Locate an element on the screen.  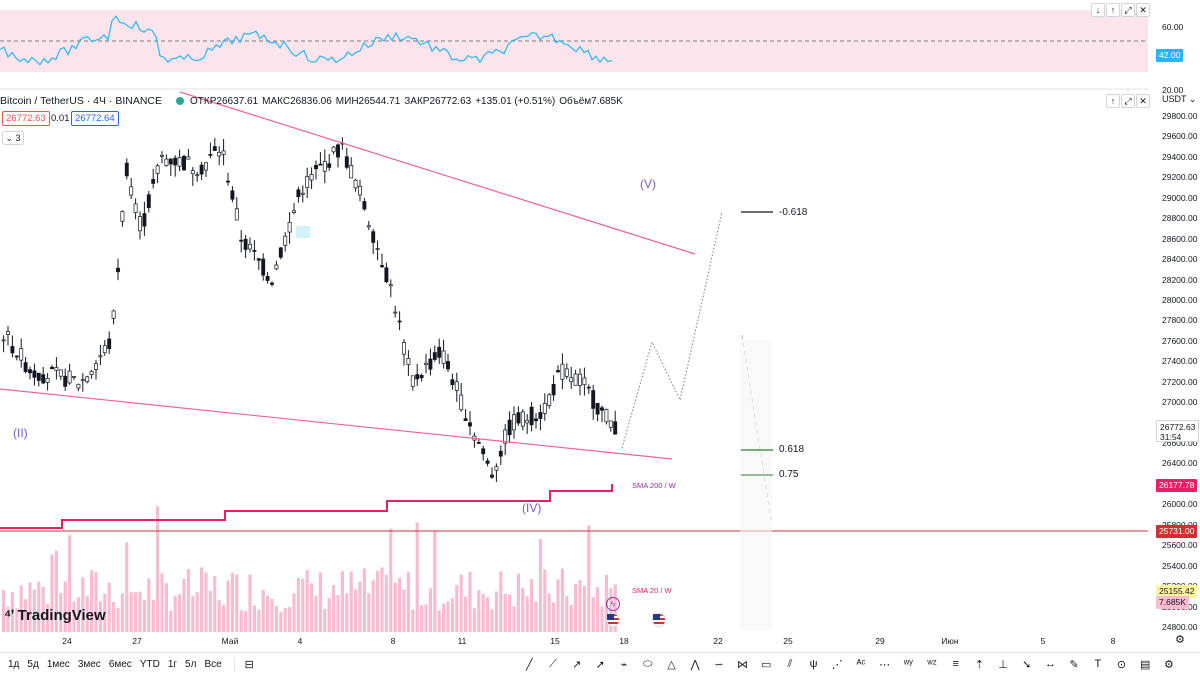
price-axis is located at coordinates (1174, 326).